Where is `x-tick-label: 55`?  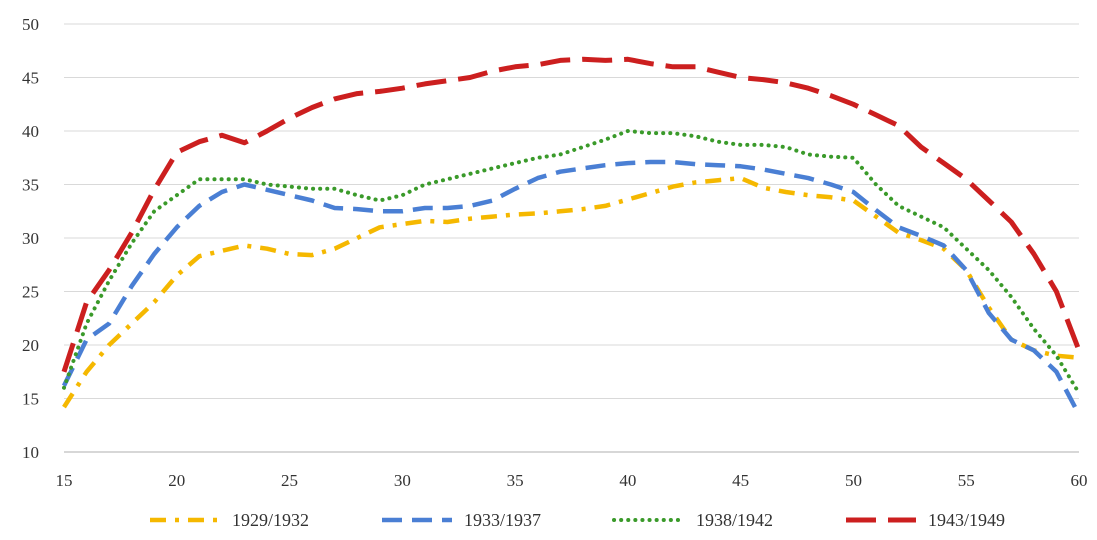
x-tick-label: 55 is located at coordinates (966, 480).